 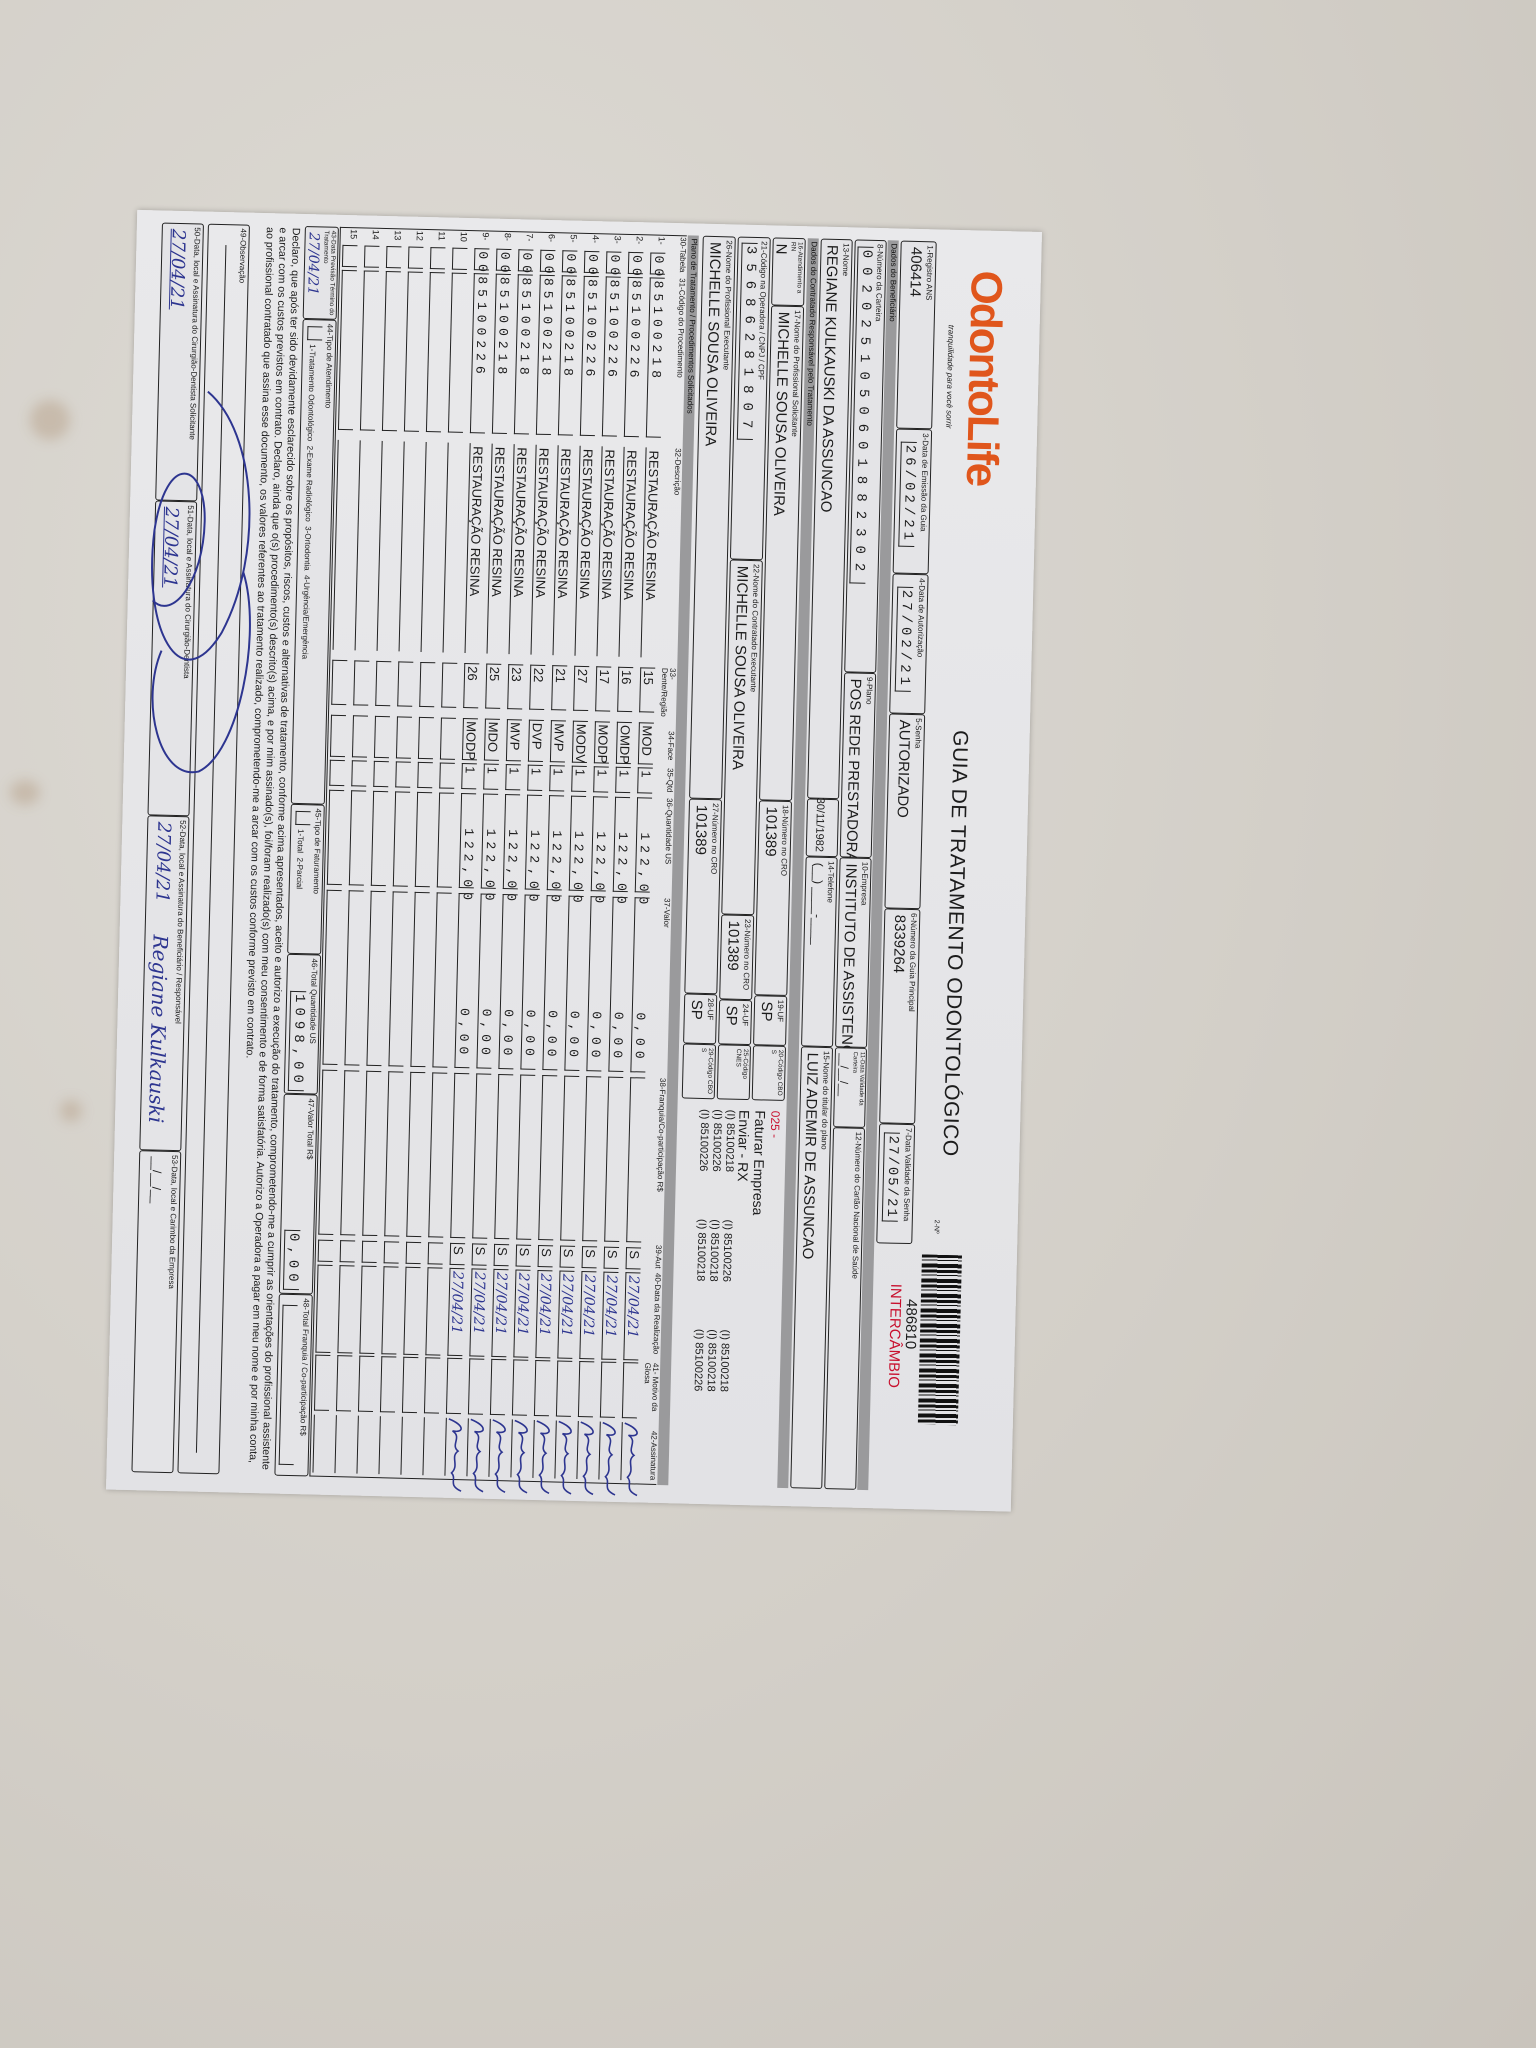 I want to click on field-plan: 9-Plano POS REDE PRESTADORA, so click(x=858, y=767).